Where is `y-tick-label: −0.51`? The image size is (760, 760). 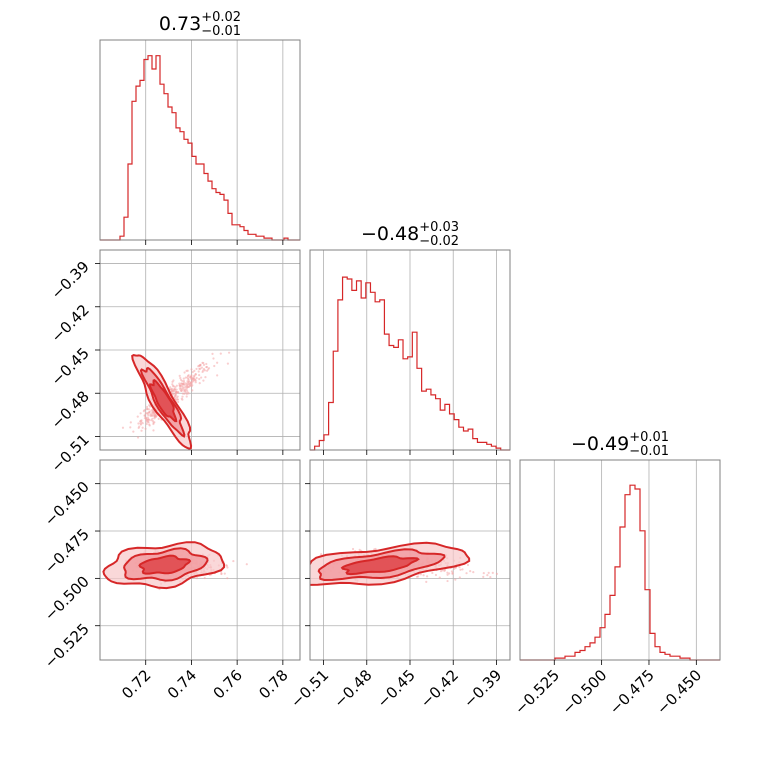 y-tick-label: −0.51 is located at coordinates (70, 453).